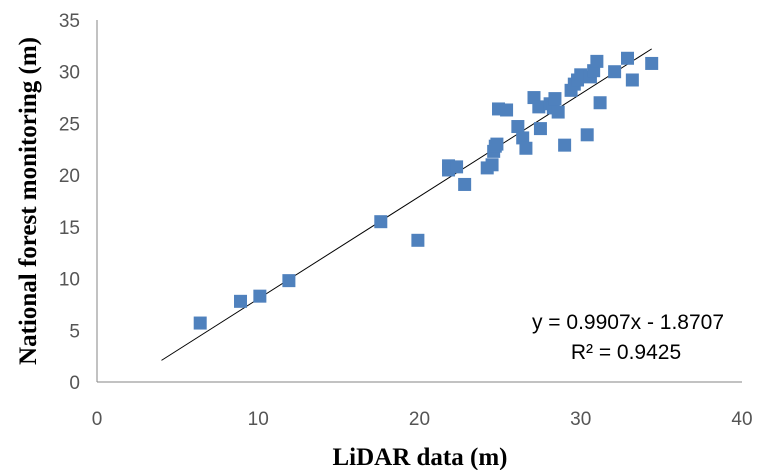 The width and height of the screenshot is (761, 470). Describe the element at coordinates (420, 457) in the screenshot. I see `x-axis-title: LiDAR data (m)` at that location.